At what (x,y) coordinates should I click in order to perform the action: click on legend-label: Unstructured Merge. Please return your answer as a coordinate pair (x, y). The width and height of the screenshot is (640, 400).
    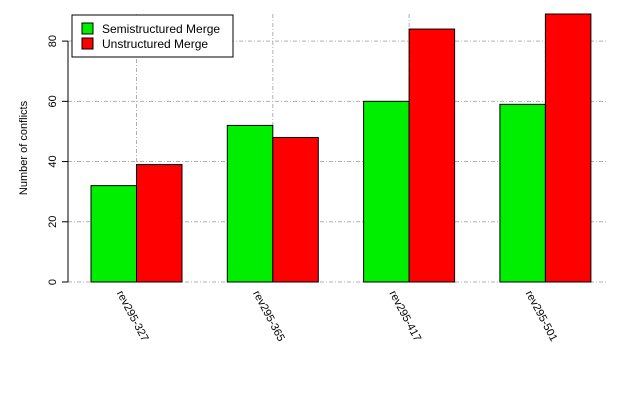
    Looking at the image, I should click on (155, 44).